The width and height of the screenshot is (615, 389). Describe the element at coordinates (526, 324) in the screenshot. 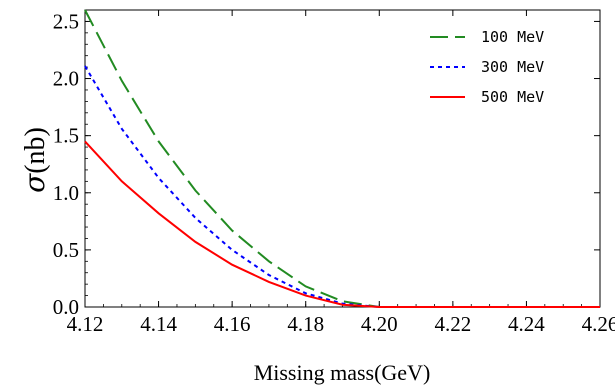

I see `x-tick-label: 4.24` at that location.